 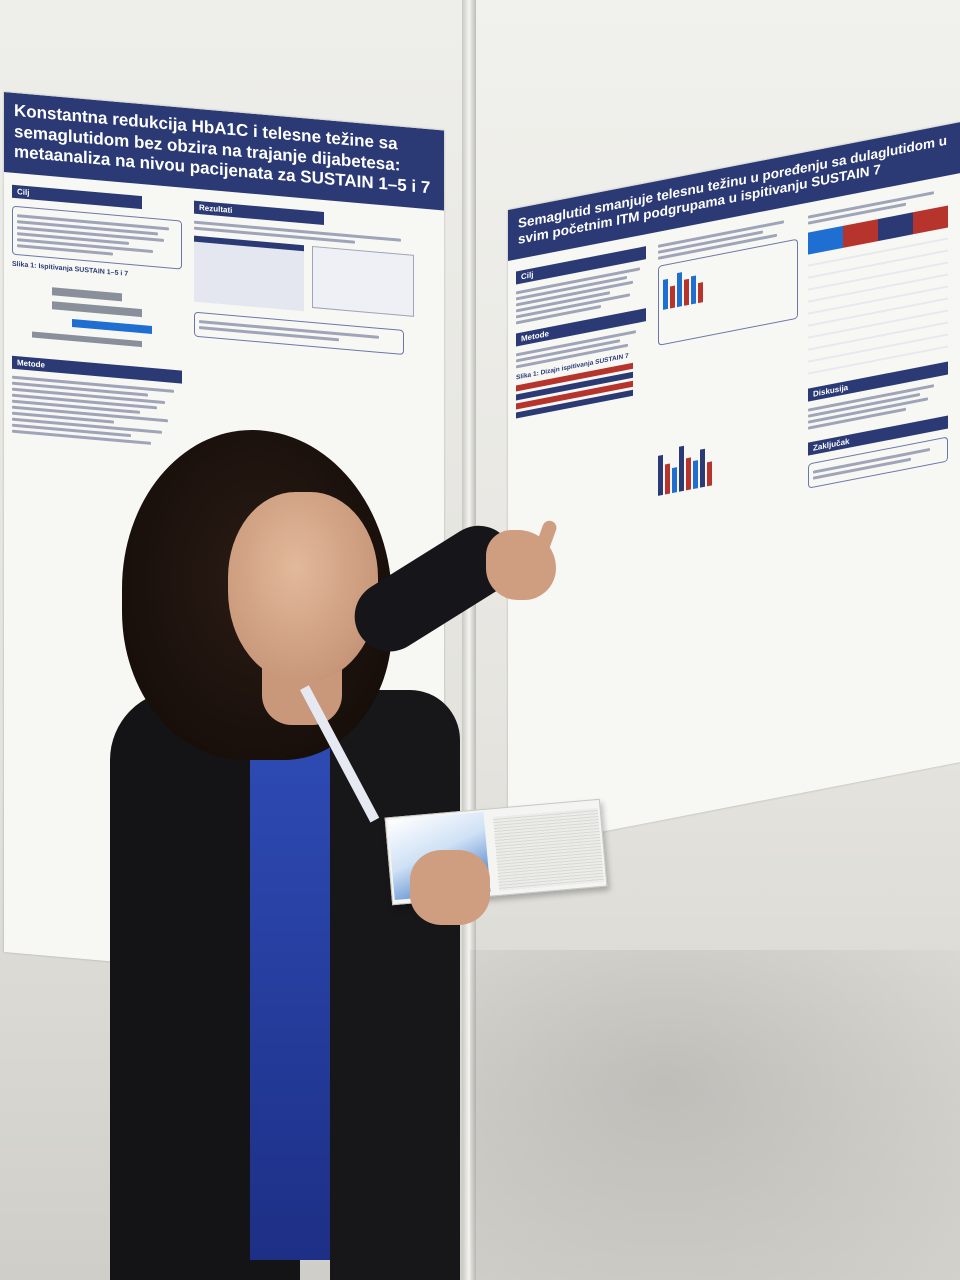 I want to click on wall-shadow, so click(x=715, y=1115).